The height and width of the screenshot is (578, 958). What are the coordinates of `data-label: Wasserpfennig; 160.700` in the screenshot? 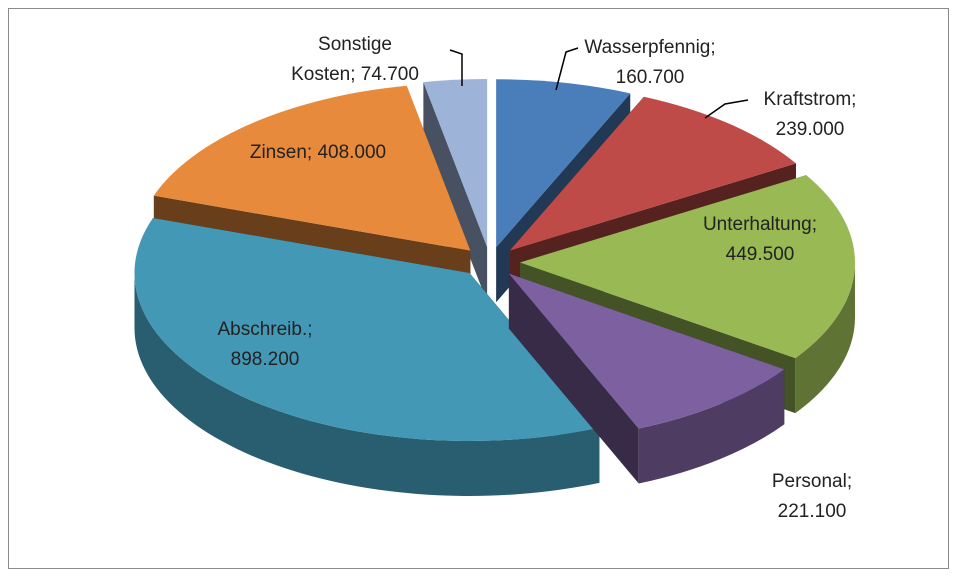 It's located at (649, 62).